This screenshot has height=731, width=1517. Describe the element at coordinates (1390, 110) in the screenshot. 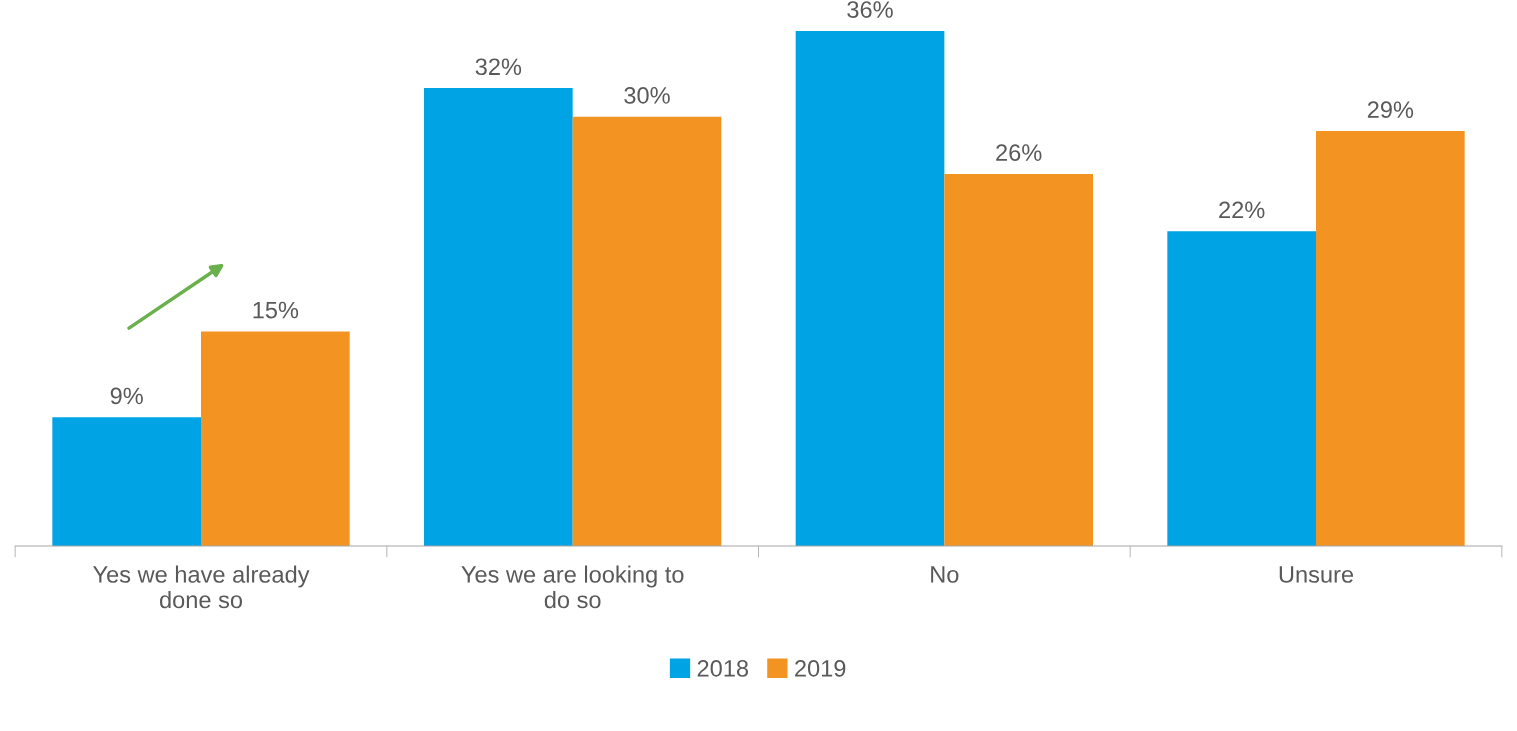

I see `data-label: 29%` at that location.